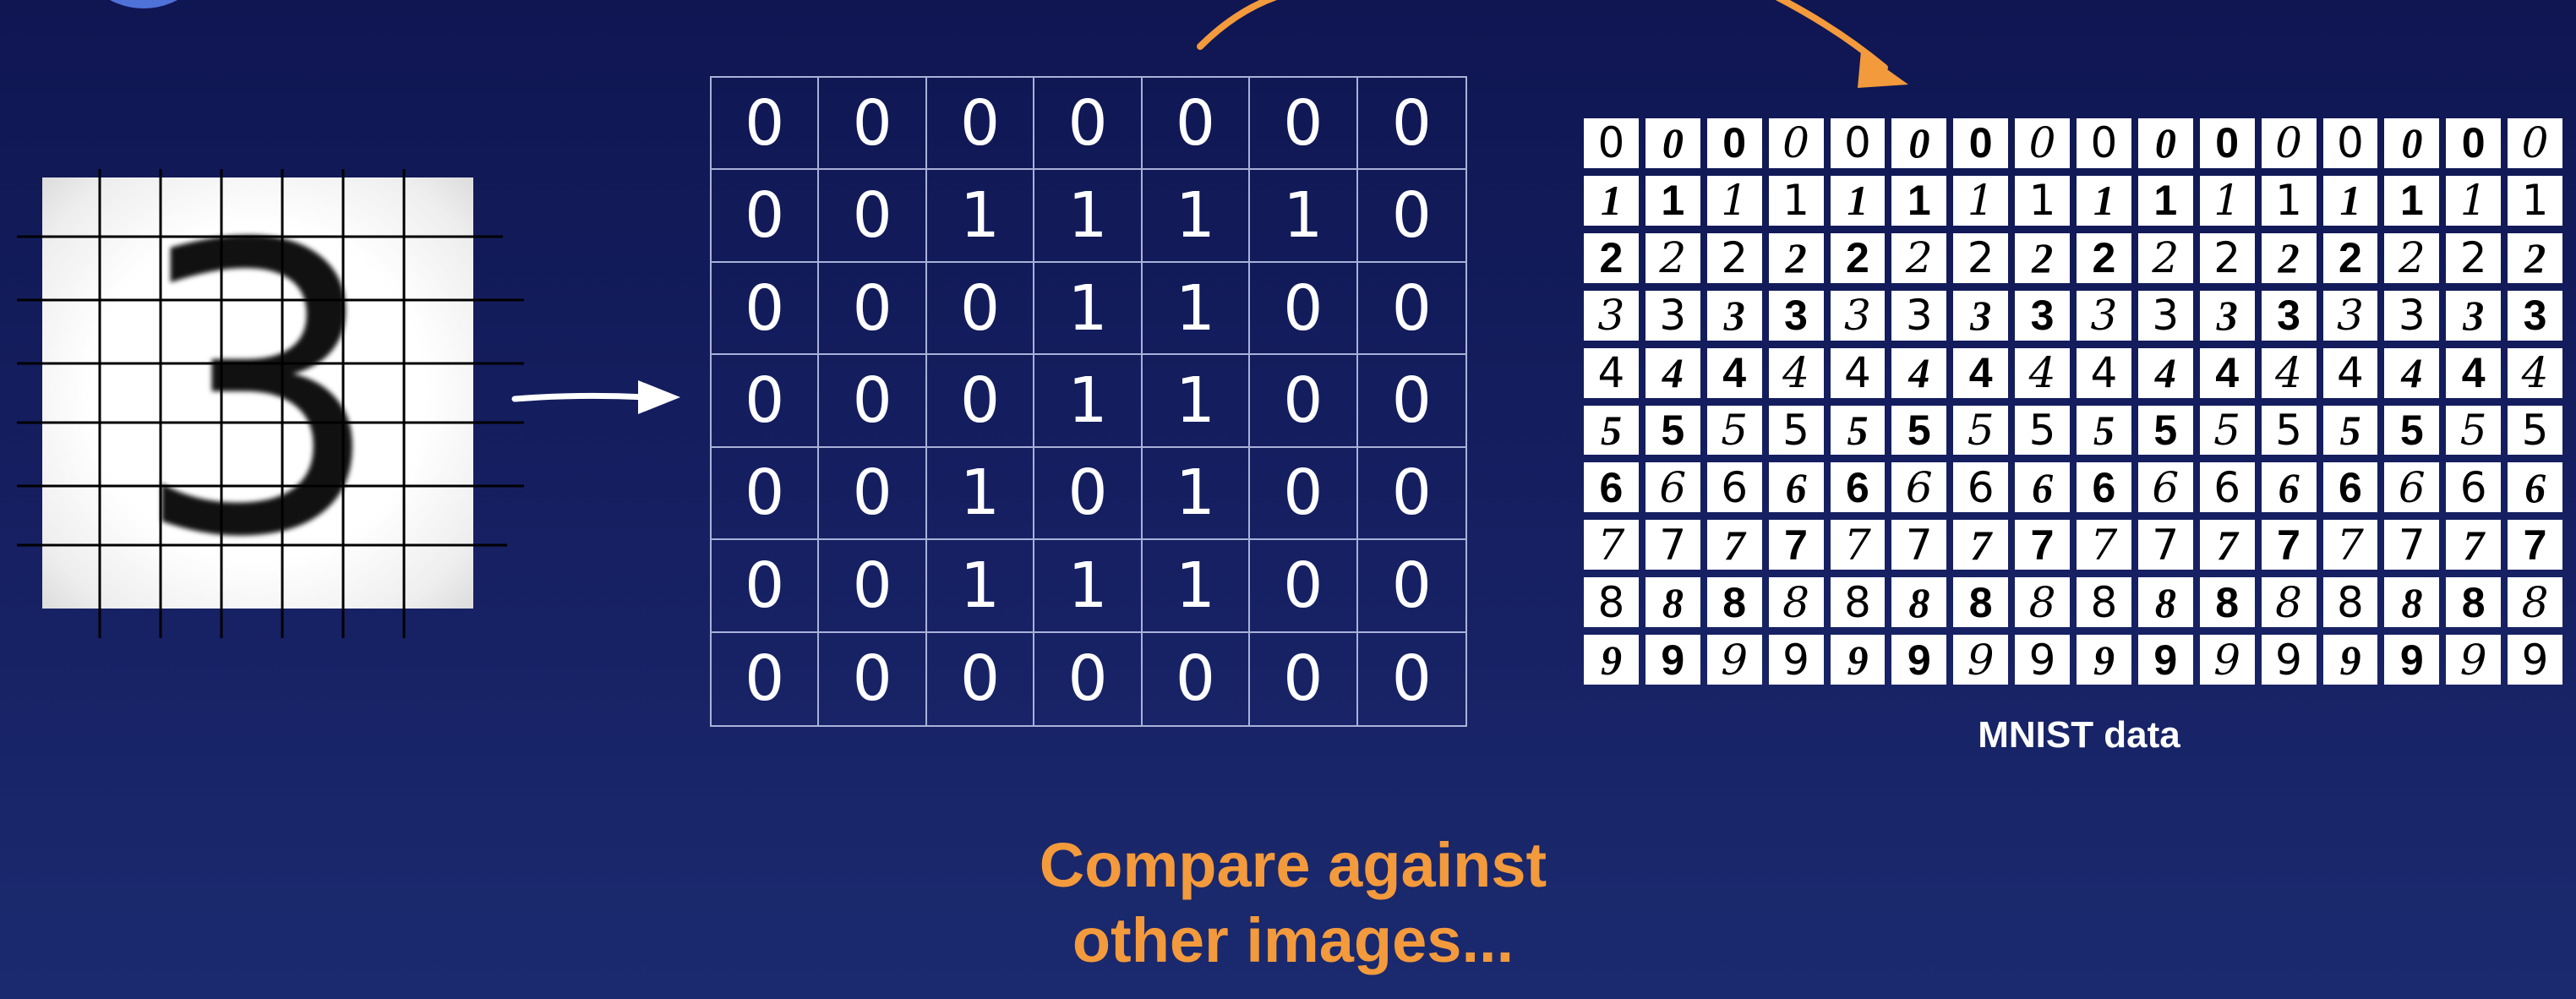 This screenshot has width=2576, height=999. I want to click on input-digit-image: 3, so click(257, 393).